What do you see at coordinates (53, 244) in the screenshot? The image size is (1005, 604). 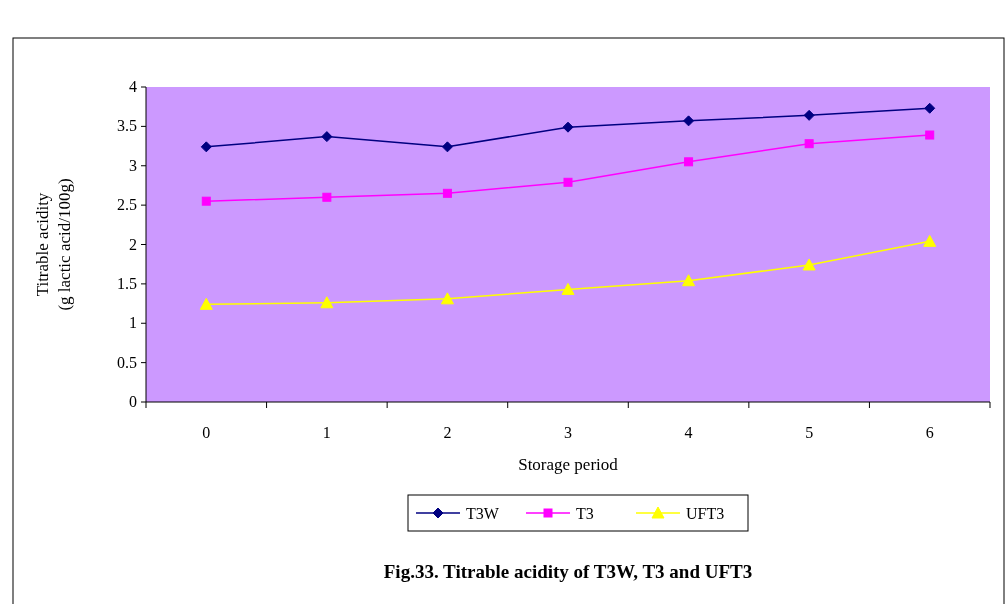 I see `y-axis-title: Titrable acidity (g lactic acid/100g)` at bounding box center [53, 244].